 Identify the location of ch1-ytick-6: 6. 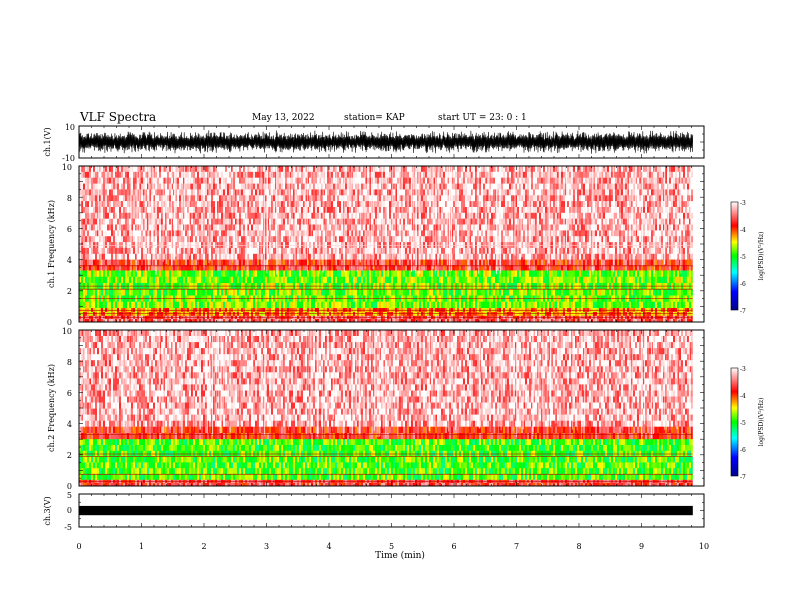
(69, 229).